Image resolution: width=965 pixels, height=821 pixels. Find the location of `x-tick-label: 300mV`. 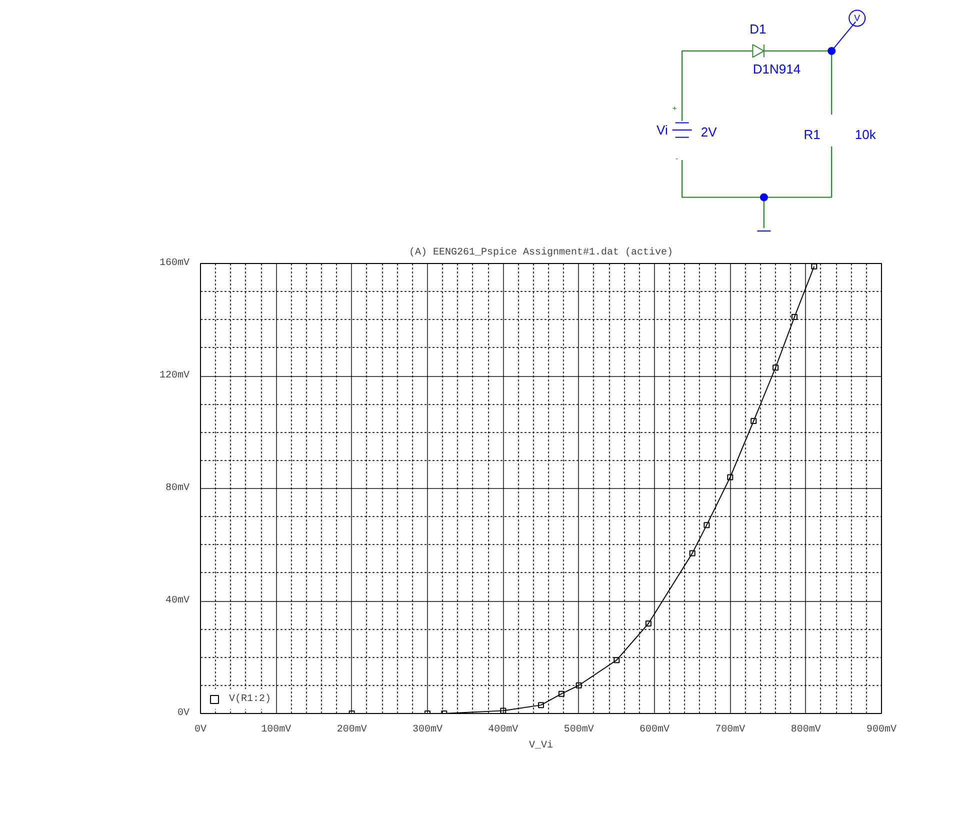

x-tick-label: 300mV is located at coordinates (427, 730).